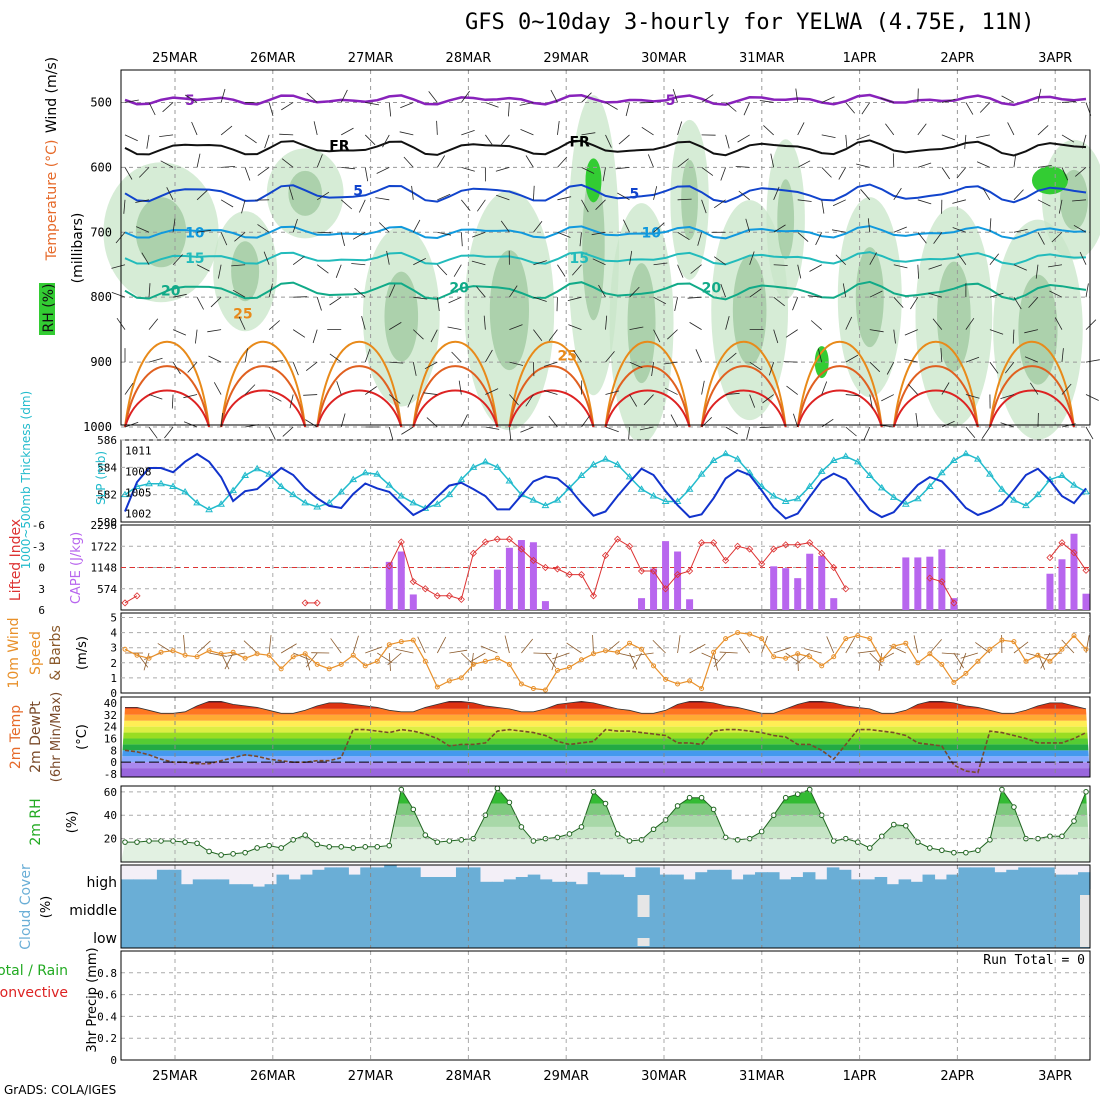 The height and width of the screenshot is (1100, 1100). I want to click on contour-label: 15, so click(194, 259).